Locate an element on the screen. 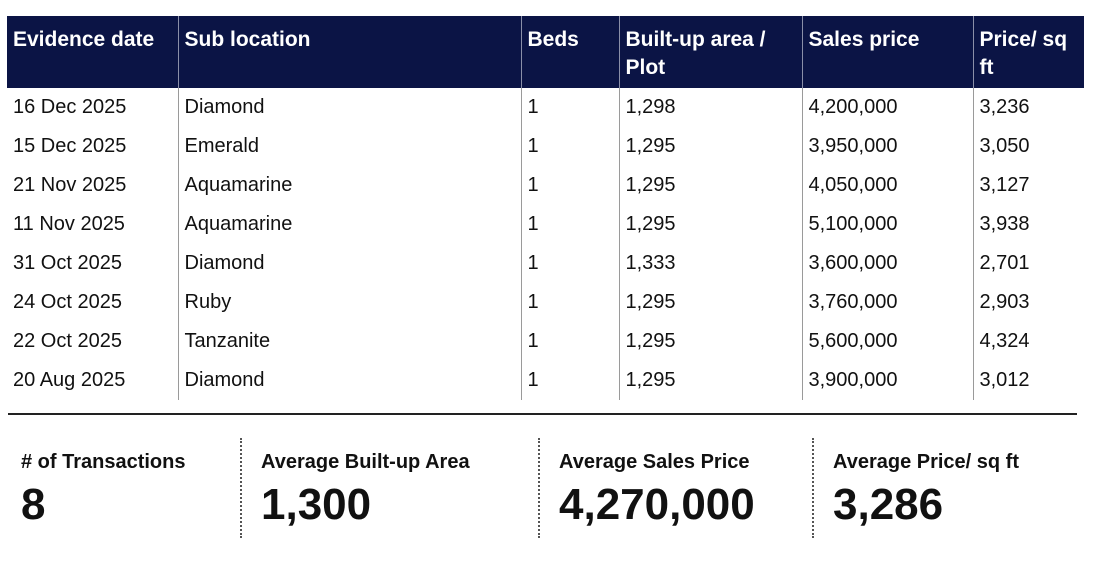  table-row: 22 Oct 2025 Tanzanite 1 1,295 5,600,000 4,324 is located at coordinates (545, 341).